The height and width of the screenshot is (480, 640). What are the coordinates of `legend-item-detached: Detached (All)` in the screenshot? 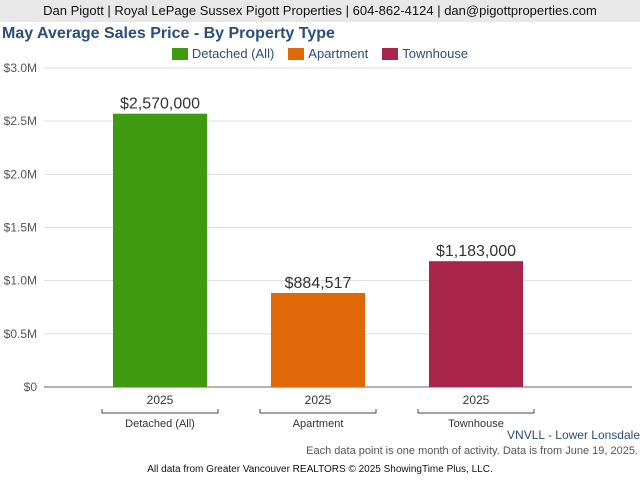 It's located at (223, 54).